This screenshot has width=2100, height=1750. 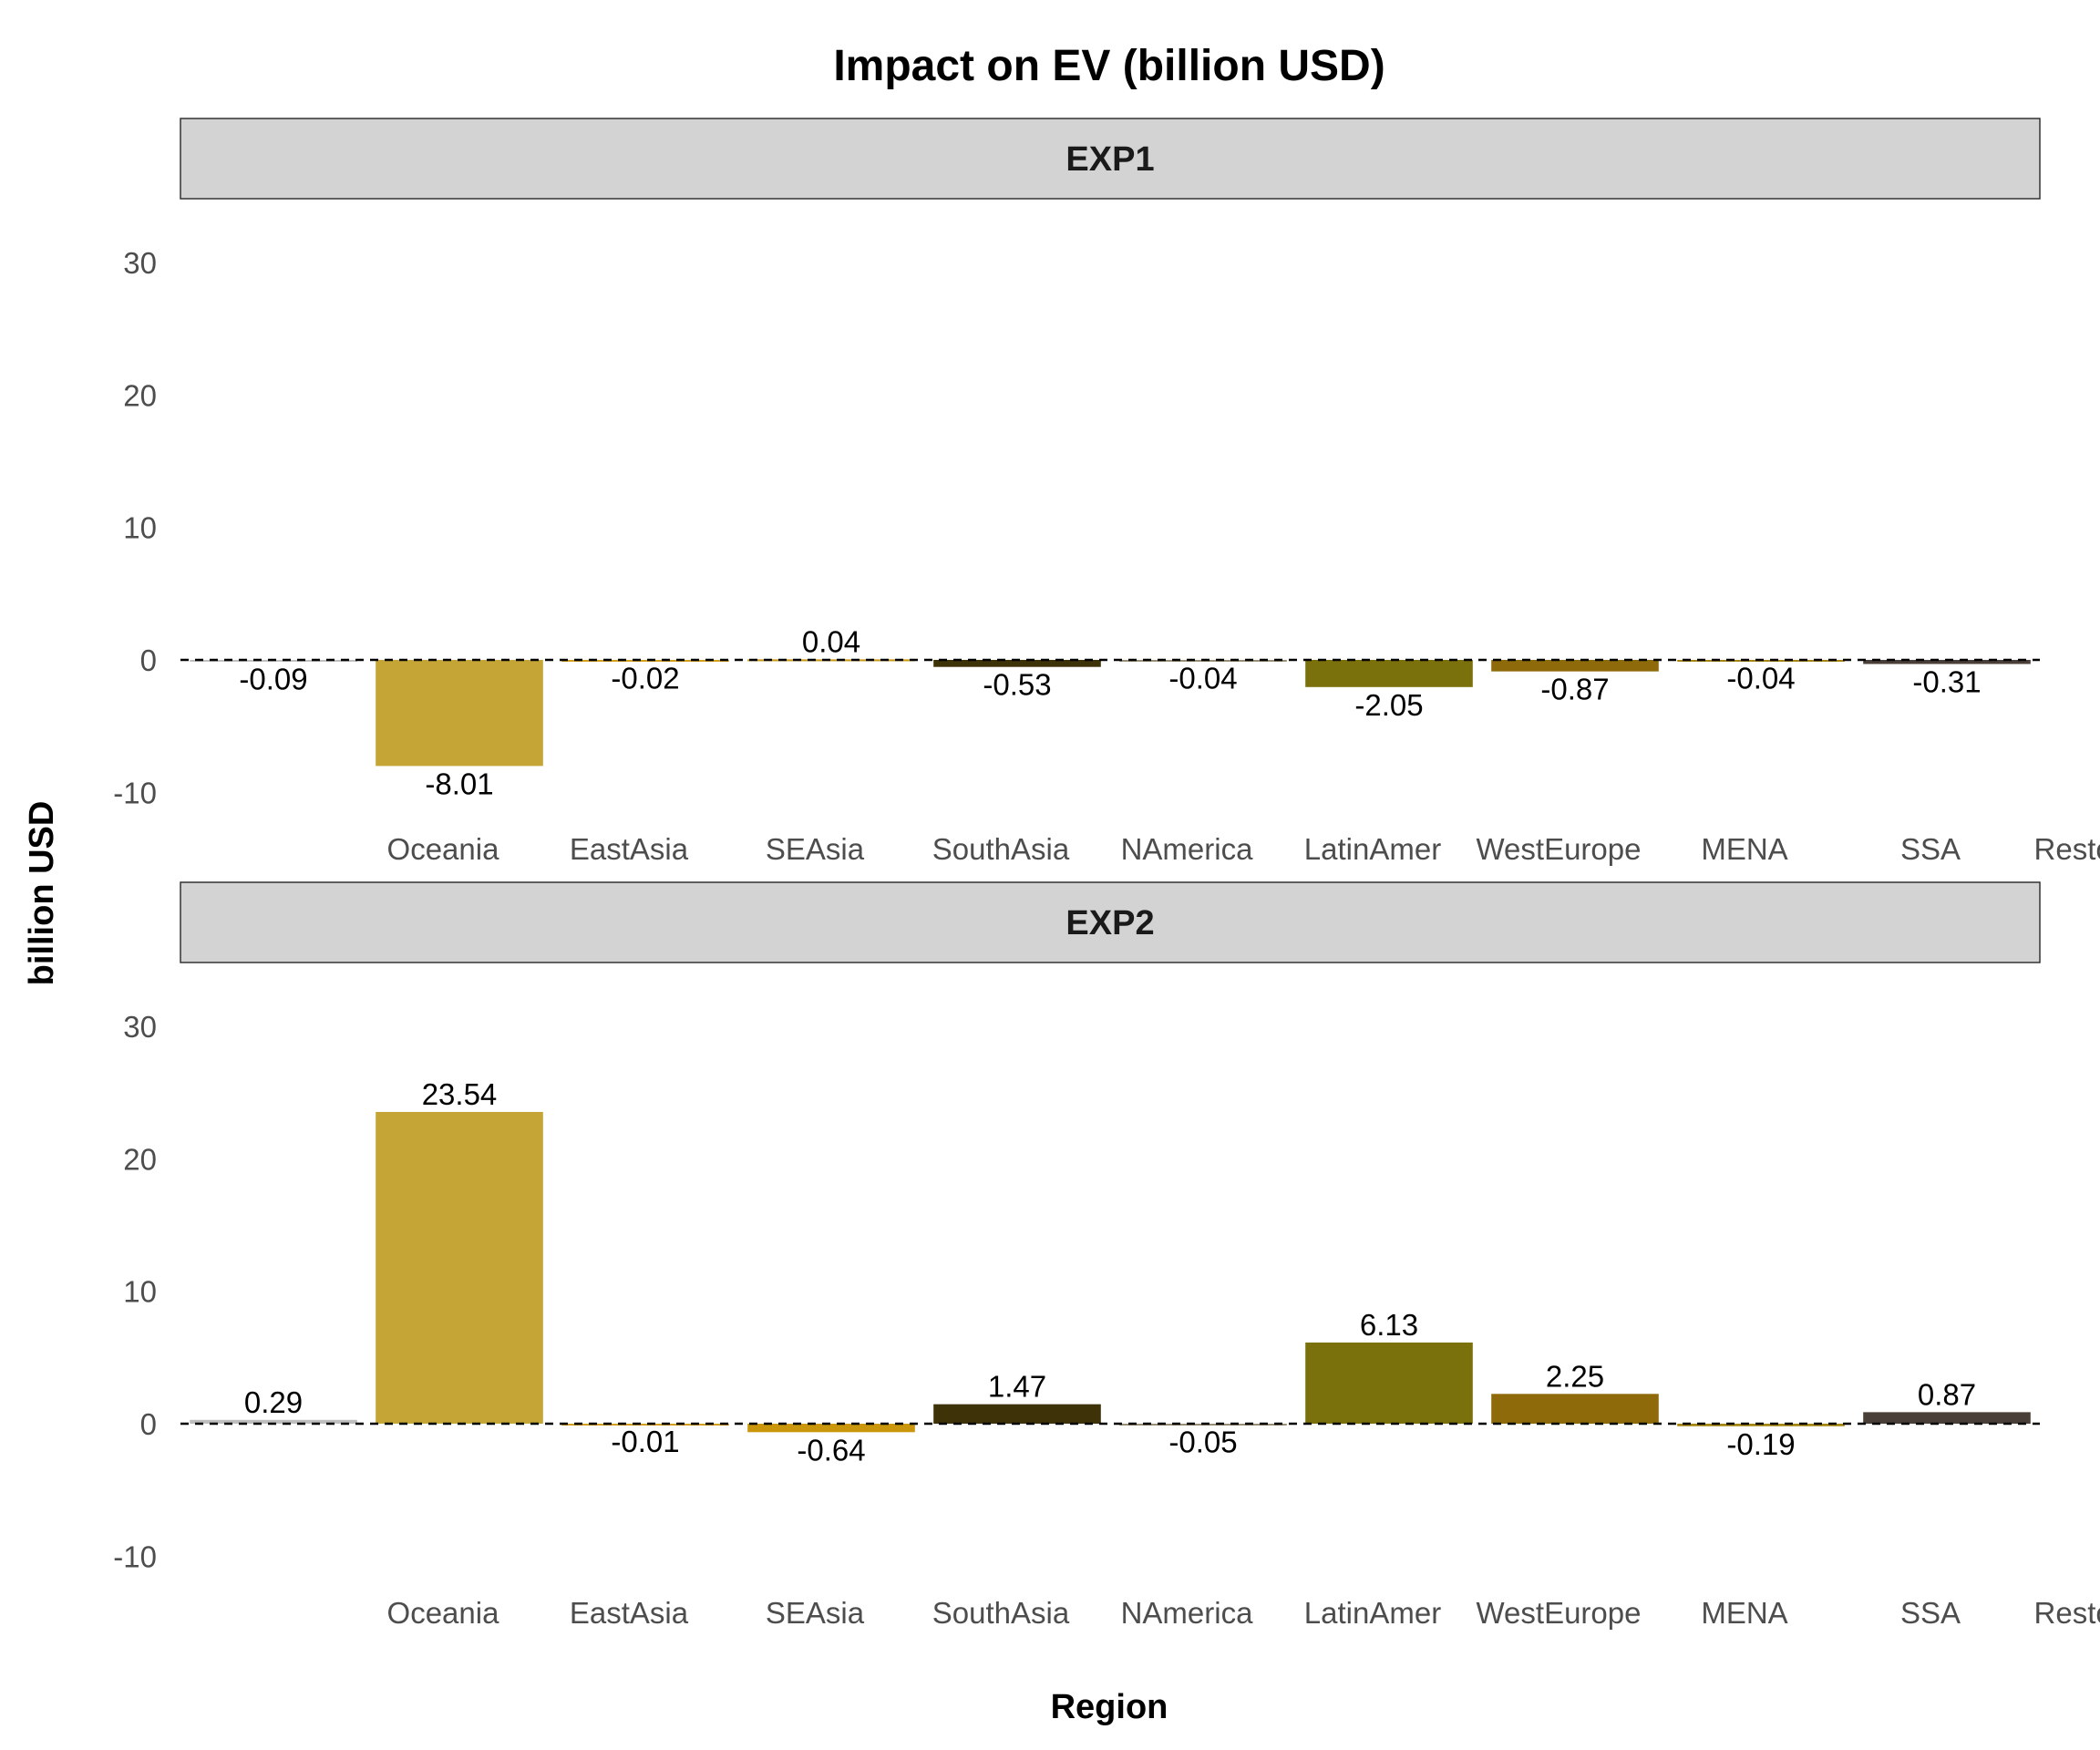 I want to click on bar-value-label: -0.19, so click(x=1761, y=1444).